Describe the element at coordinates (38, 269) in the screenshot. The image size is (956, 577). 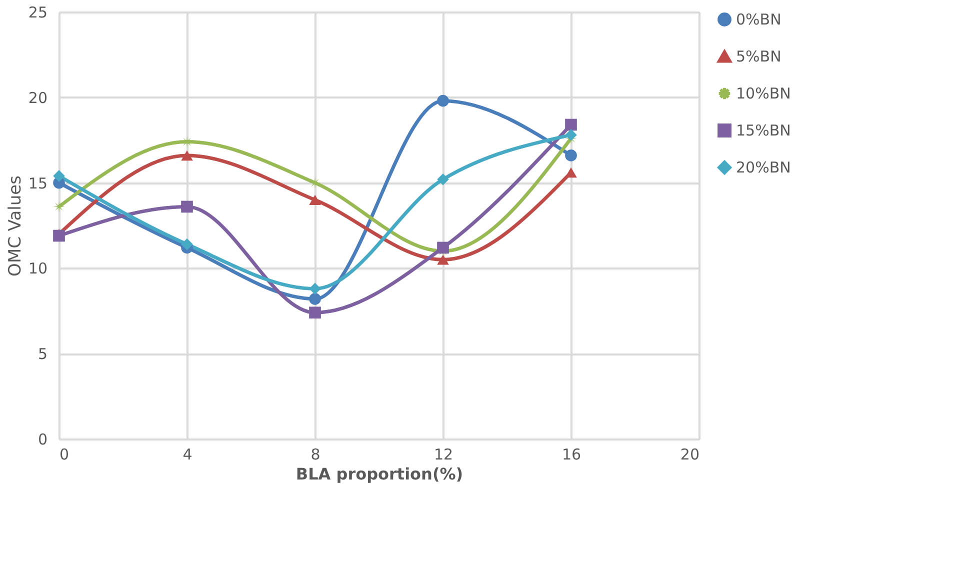
I see `y-tick-label: 10` at that location.